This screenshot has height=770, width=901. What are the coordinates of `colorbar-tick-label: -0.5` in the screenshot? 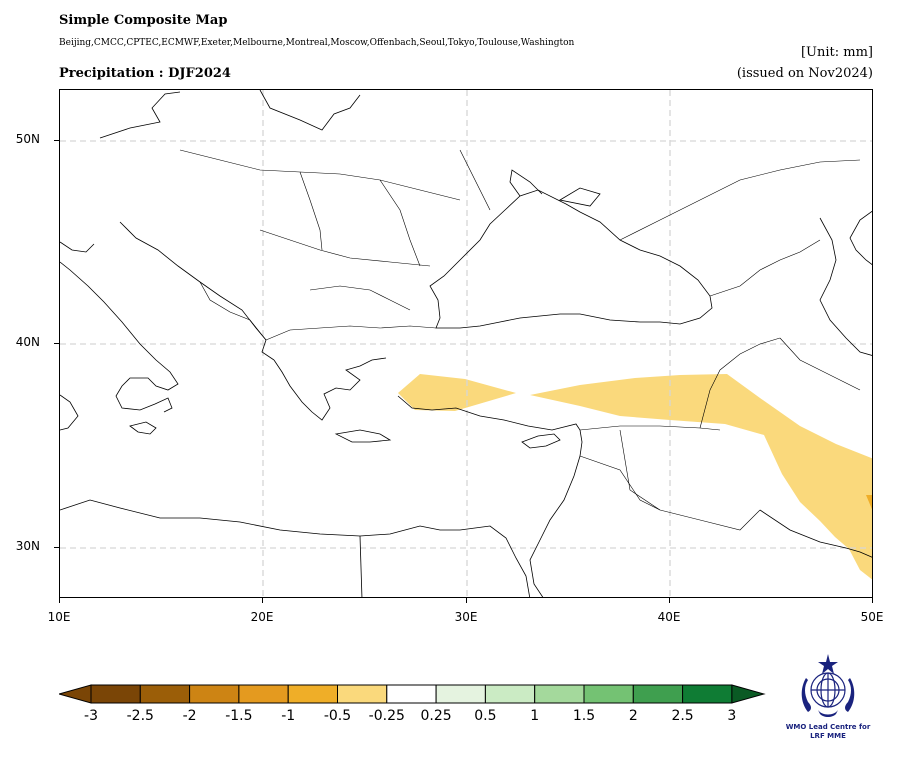 It's located at (337, 716).